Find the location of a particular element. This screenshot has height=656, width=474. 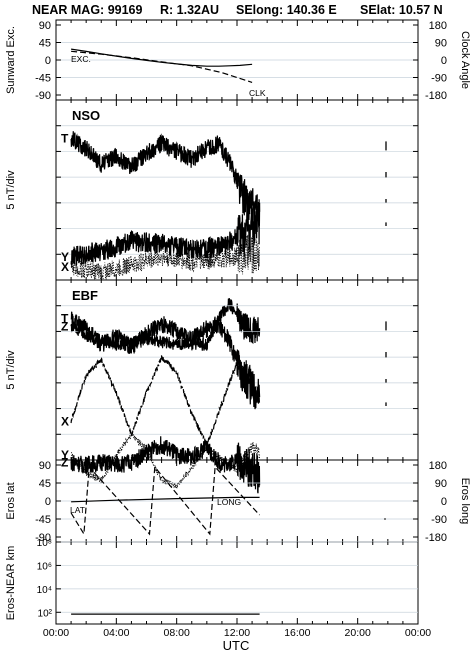

annotation-exc: EXC. is located at coordinates (81, 59).